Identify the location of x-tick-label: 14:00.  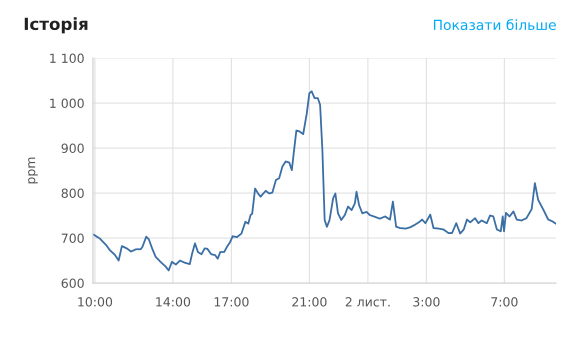
(173, 302).